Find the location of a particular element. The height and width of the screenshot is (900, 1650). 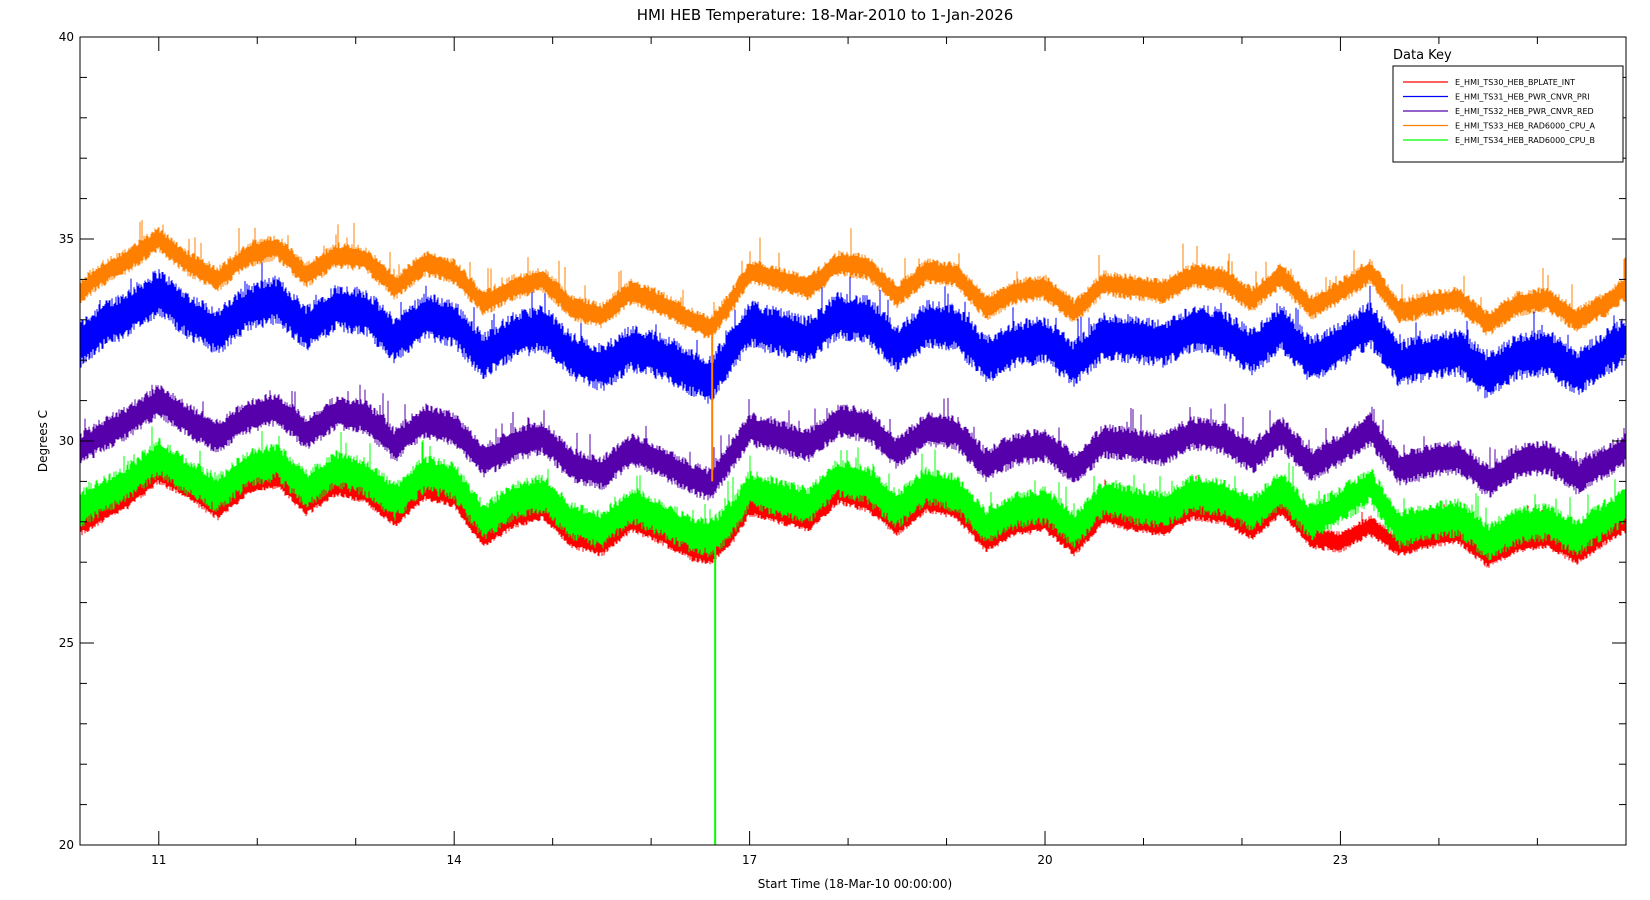

legend-title: Data Key is located at coordinates (1422, 55).